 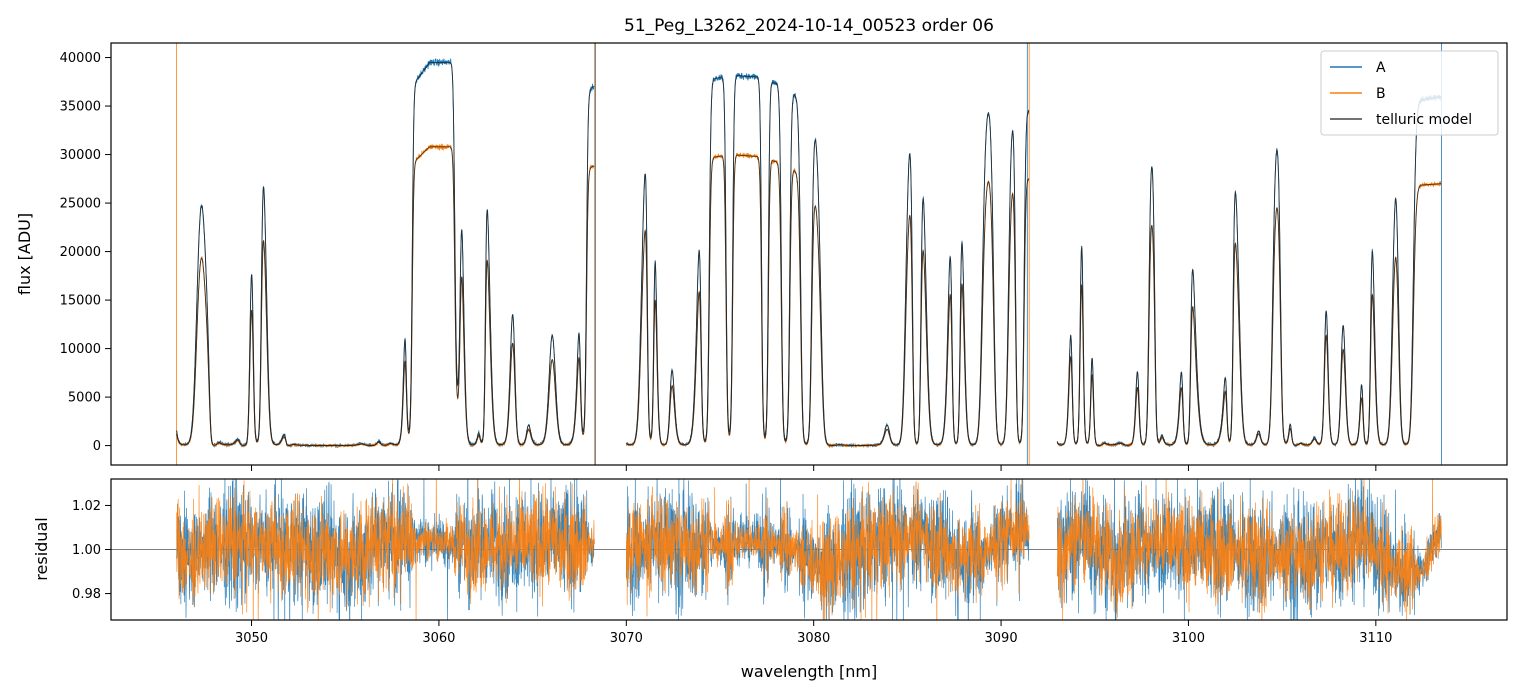 I want to click on top-y-tick-label: 10000, so click(x=80, y=349).